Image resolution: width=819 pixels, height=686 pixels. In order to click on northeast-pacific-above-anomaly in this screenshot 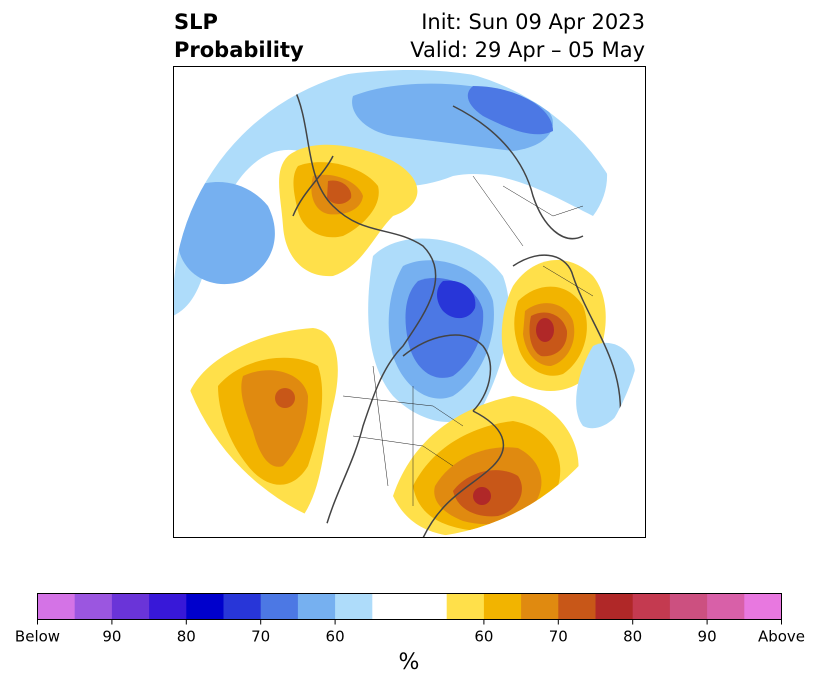, I will do `click(263, 427)`.